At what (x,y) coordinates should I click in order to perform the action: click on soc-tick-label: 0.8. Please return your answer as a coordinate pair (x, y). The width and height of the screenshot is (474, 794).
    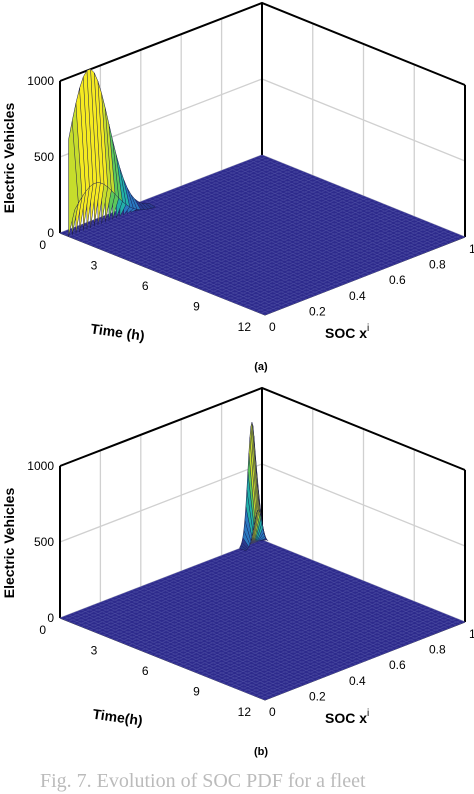
    Looking at the image, I should click on (437, 650).